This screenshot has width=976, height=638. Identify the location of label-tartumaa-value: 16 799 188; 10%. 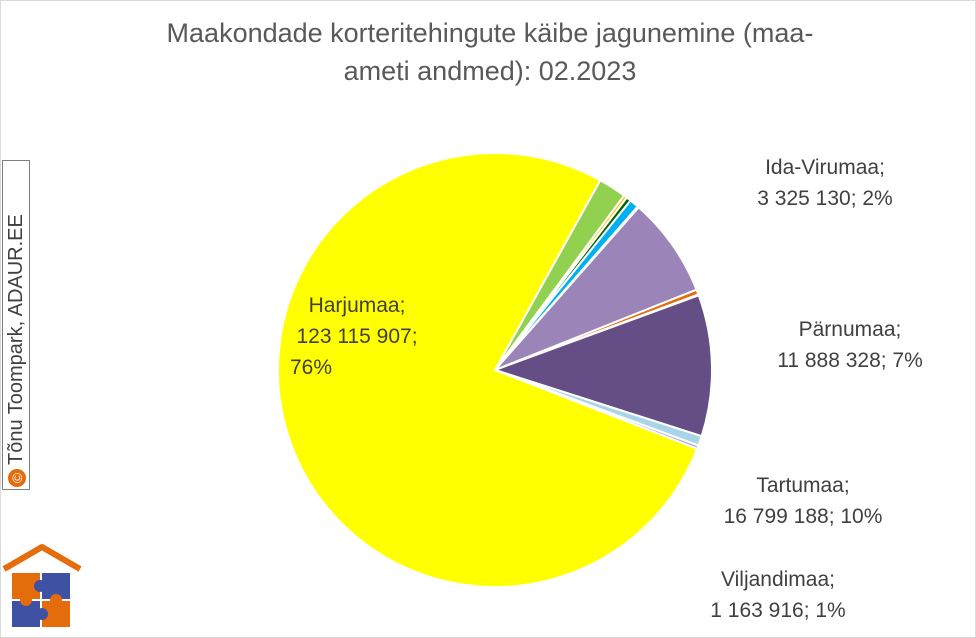
(803, 516).